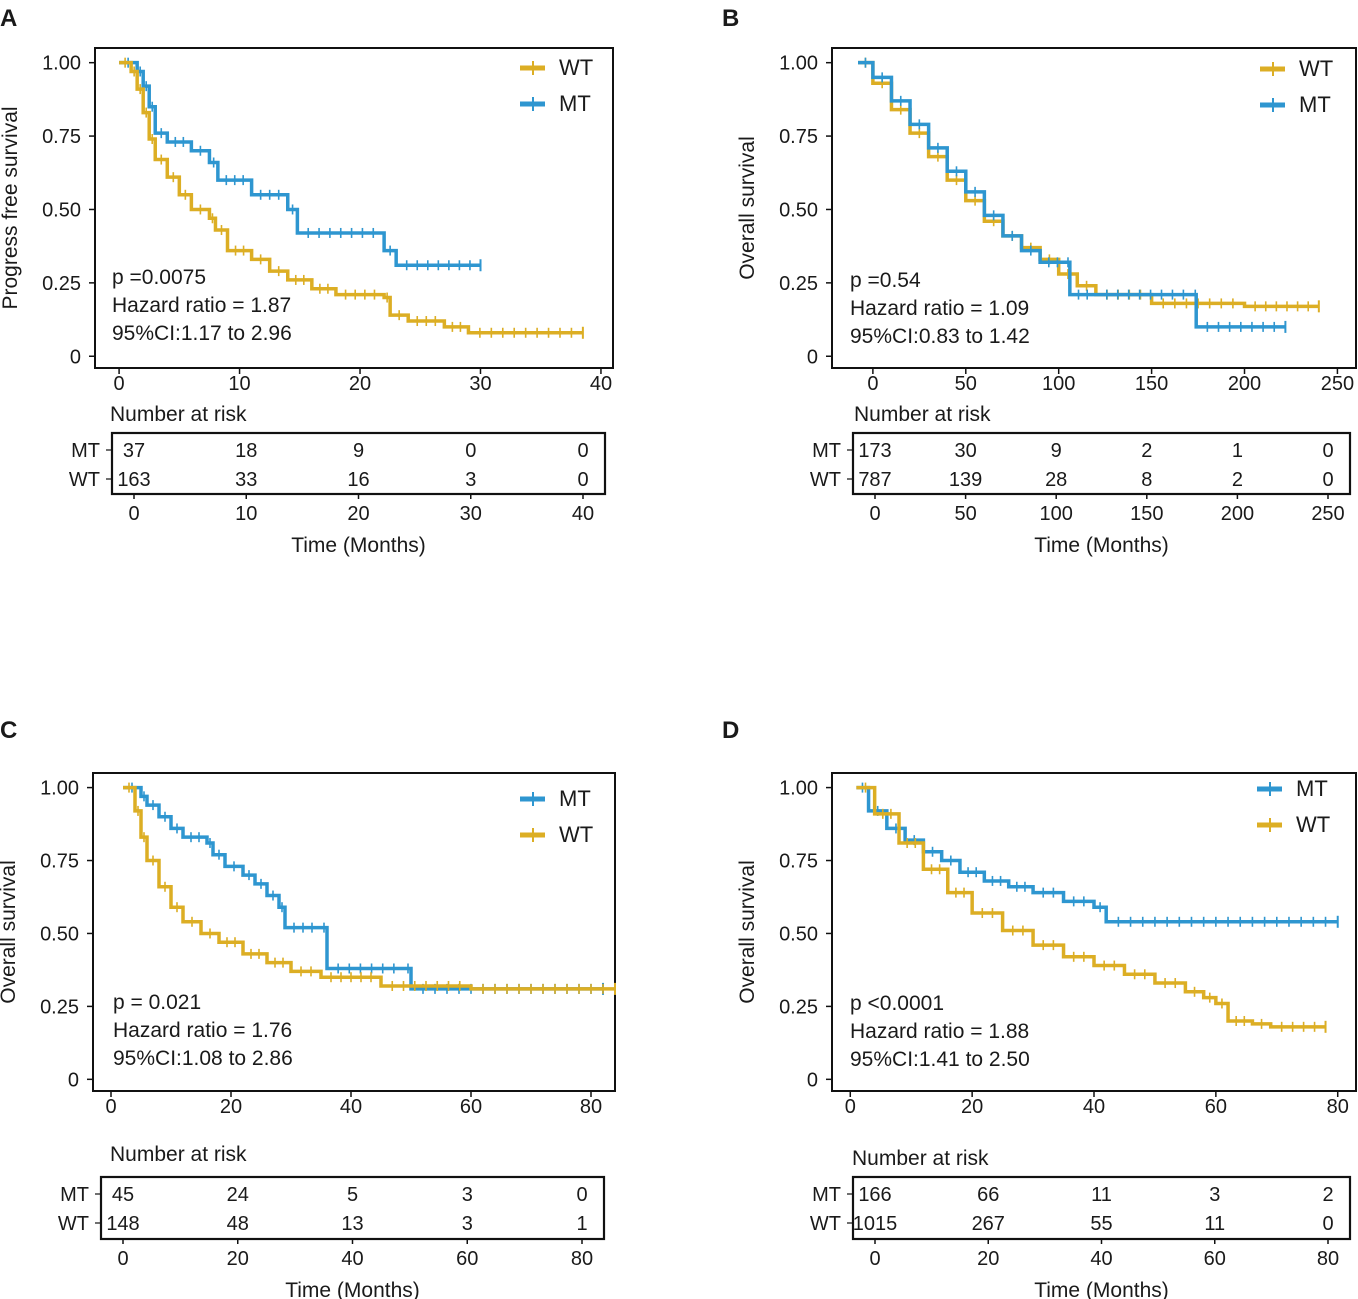 This screenshot has width=1358, height=1299. What do you see at coordinates (1056, 514) in the screenshot?
I see `risk-x-tick-label: 100` at bounding box center [1056, 514].